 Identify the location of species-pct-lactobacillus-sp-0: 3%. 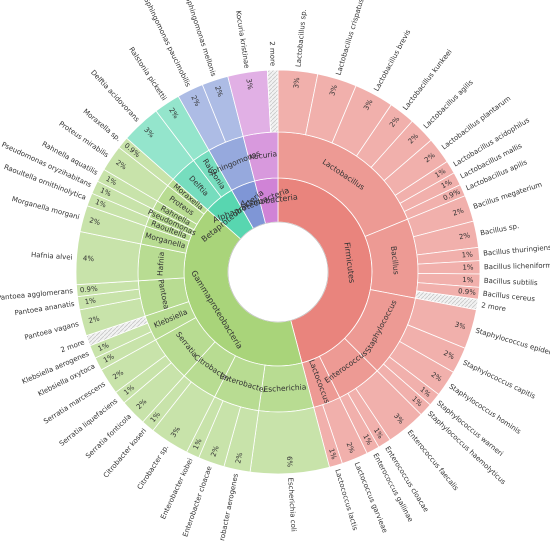
(296, 83).